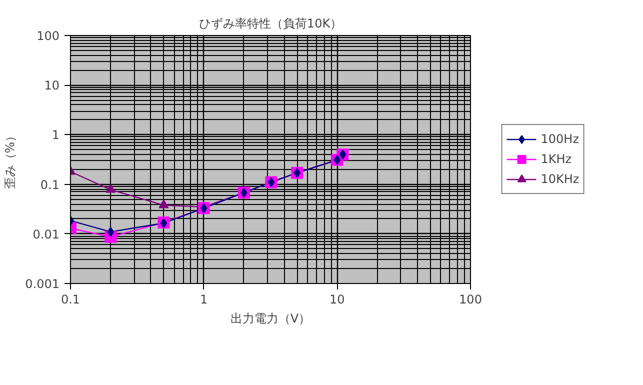 Image resolution: width=643 pixels, height=385 pixels. I want to click on y-tick-label: 0.01, so click(46, 234).